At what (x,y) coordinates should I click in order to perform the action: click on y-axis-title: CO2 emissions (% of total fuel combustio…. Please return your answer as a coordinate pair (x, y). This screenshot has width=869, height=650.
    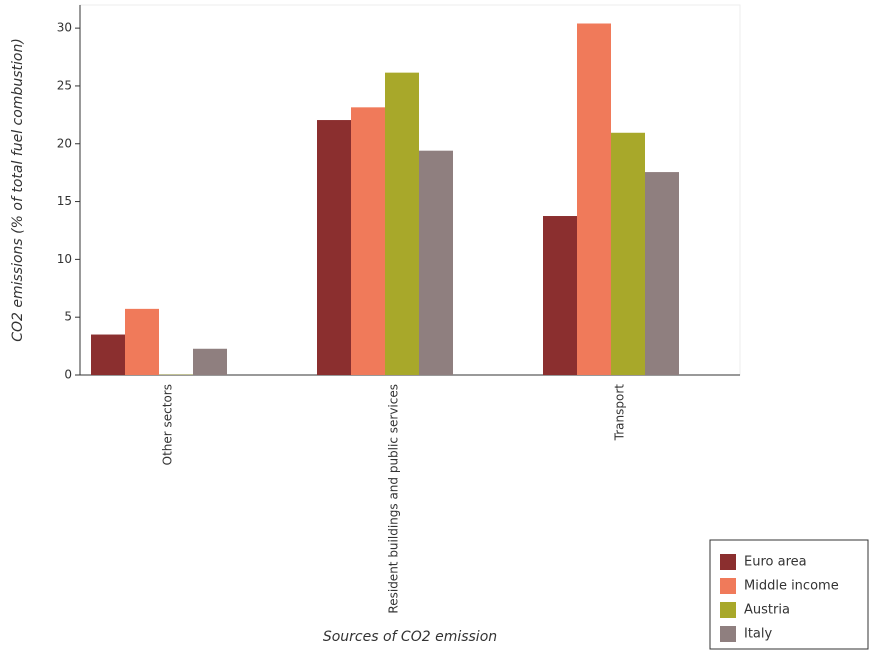
    Looking at the image, I should click on (18, 190).